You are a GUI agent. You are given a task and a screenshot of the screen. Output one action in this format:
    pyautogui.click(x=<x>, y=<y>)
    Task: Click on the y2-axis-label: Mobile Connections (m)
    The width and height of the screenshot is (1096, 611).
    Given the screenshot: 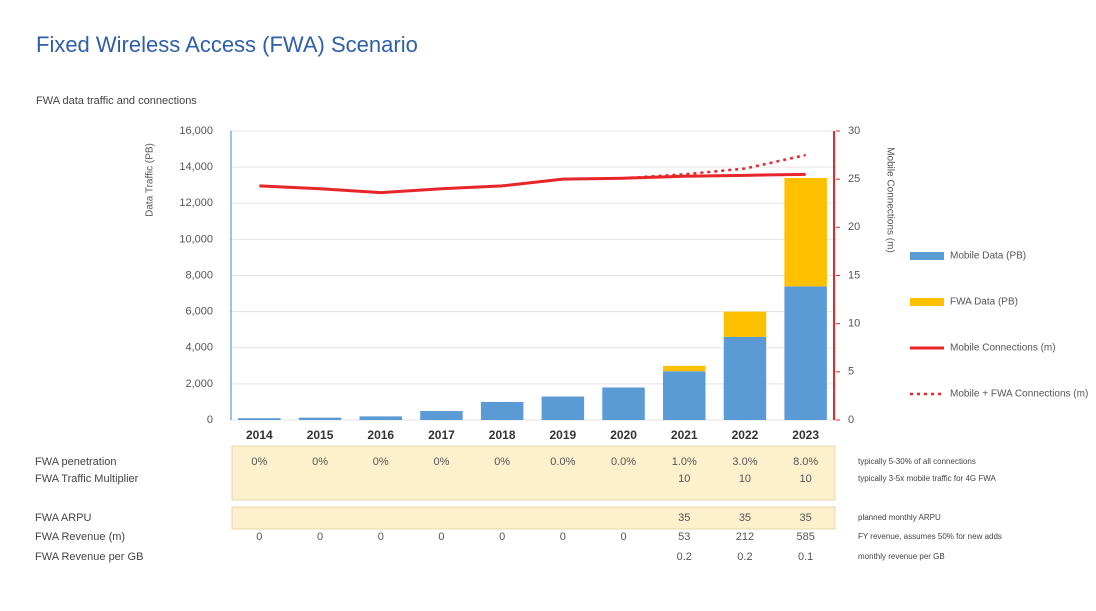 What is the action you would take?
    pyautogui.click(x=889, y=200)
    